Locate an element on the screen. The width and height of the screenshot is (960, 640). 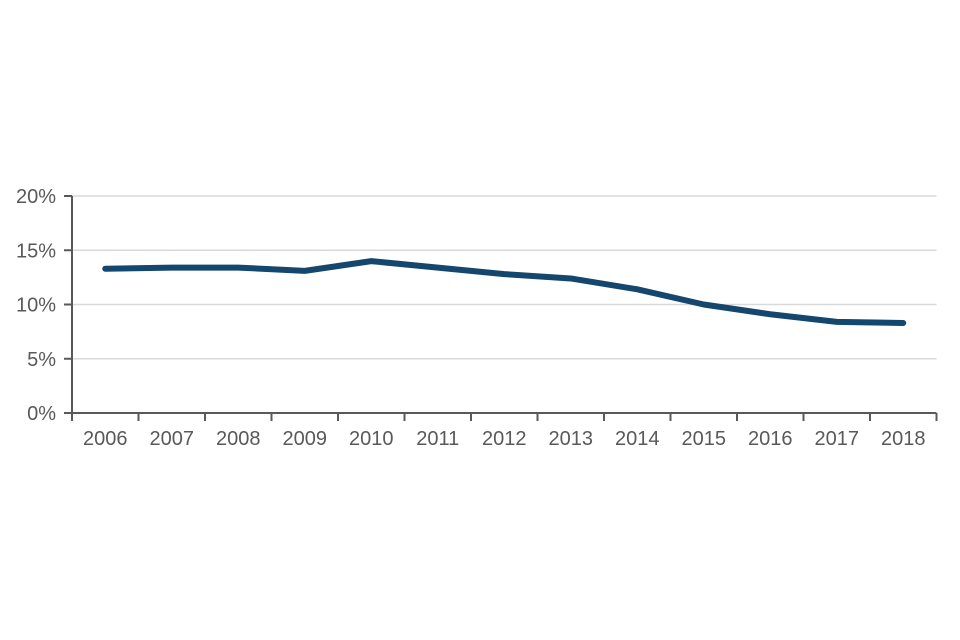
x-axis-tick-label: 2013 is located at coordinates (571, 439).